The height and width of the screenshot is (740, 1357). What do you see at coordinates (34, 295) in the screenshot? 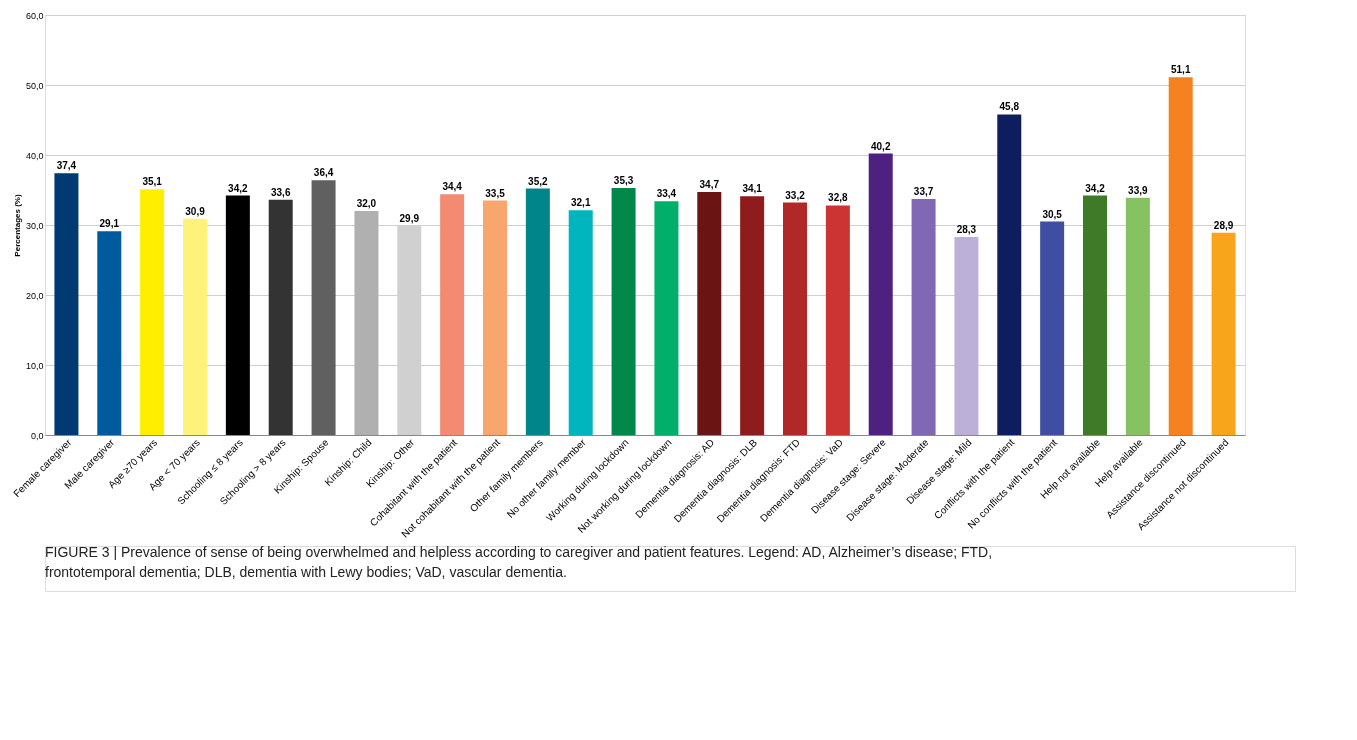
I see `y-tick-label: 20,0` at bounding box center [34, 295].